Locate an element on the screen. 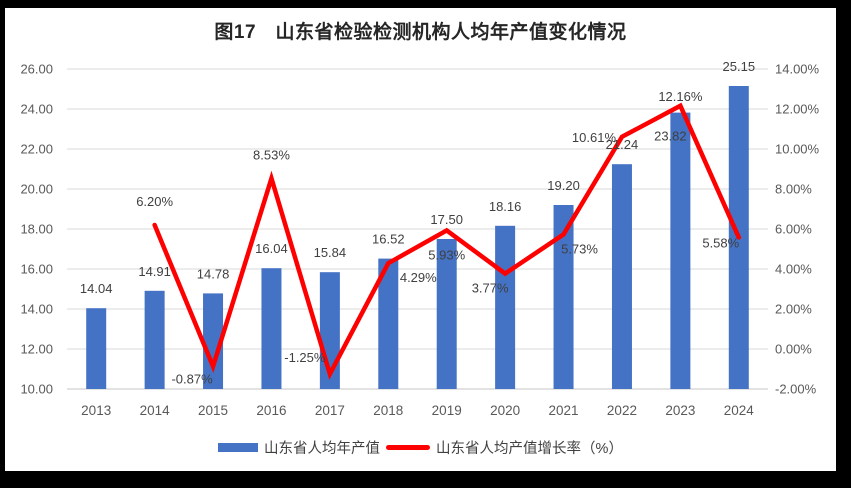 Image resolution: width=851 pixels, height=488 pixels. y-axis-left-tick: 24.00 is located at coordinates (36, 109).